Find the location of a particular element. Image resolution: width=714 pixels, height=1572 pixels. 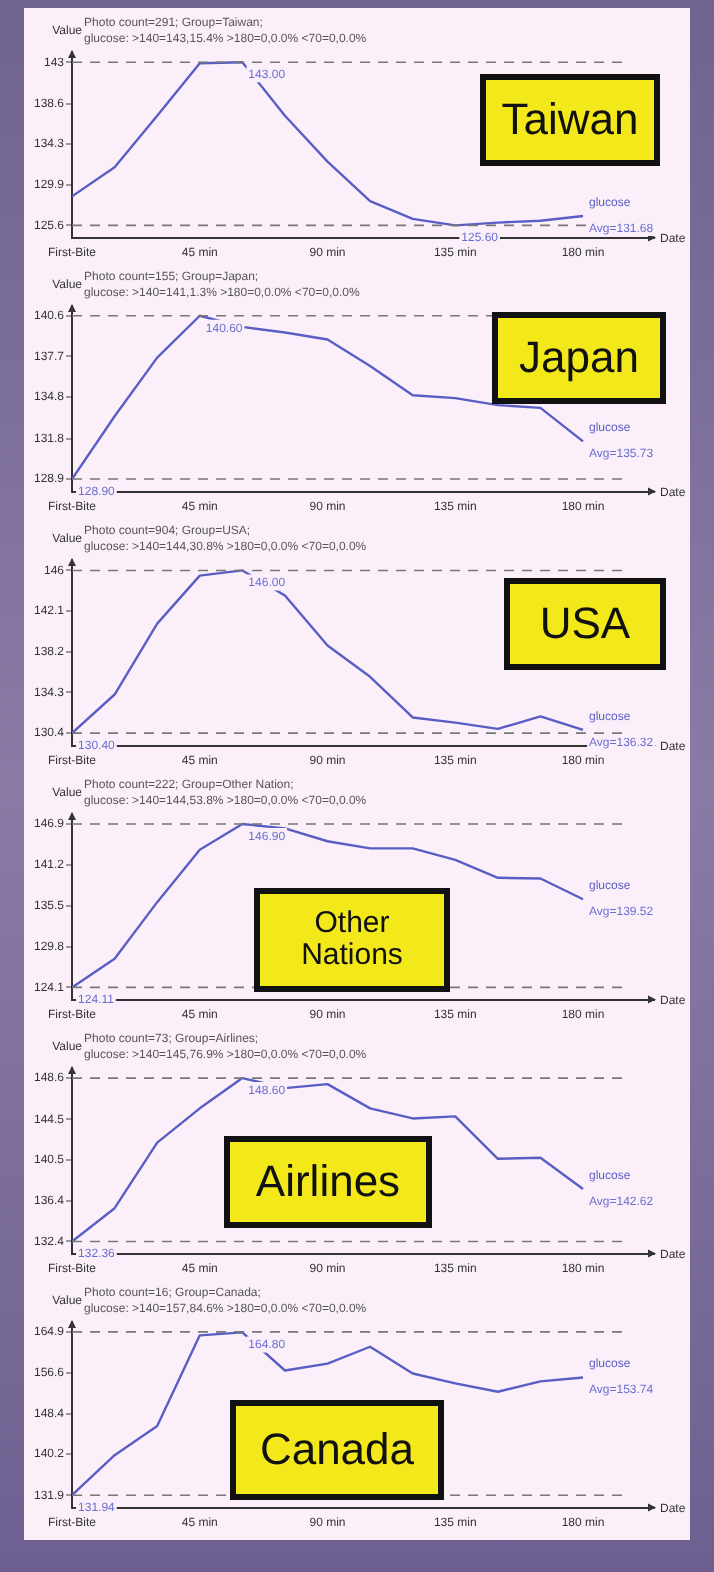

annotation: USA is located at coordinates (585, 624).